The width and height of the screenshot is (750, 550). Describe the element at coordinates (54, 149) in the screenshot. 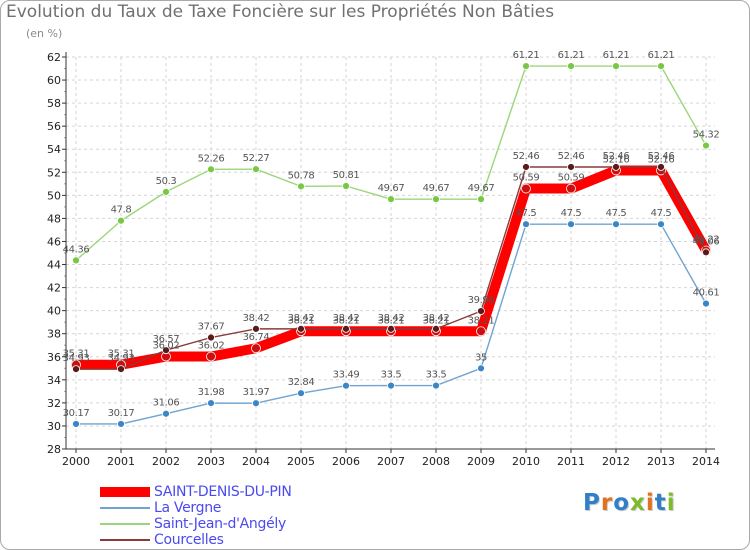

I see `y-tick-label: 54` at that location.